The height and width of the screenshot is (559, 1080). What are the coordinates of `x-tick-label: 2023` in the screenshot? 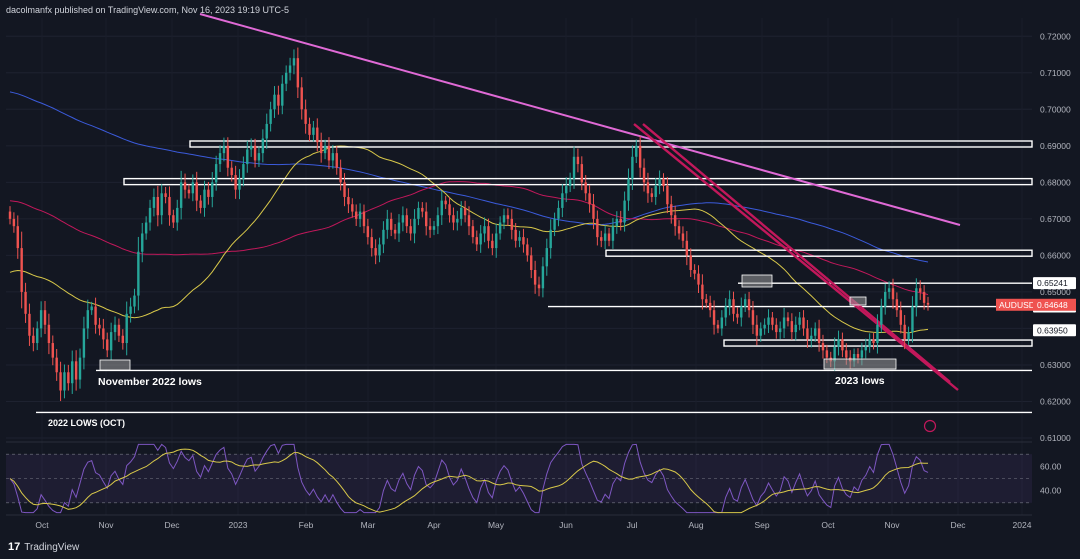 It's located at (238, 525).